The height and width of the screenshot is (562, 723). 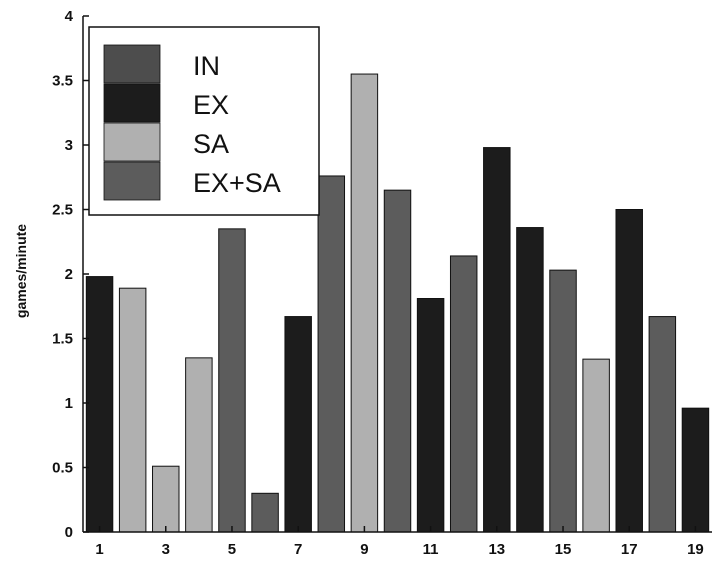 What do you see at coordinates (69, 145) in the screenshot?
I see `y-tick-label: 3` at bounding box center [69, 145].